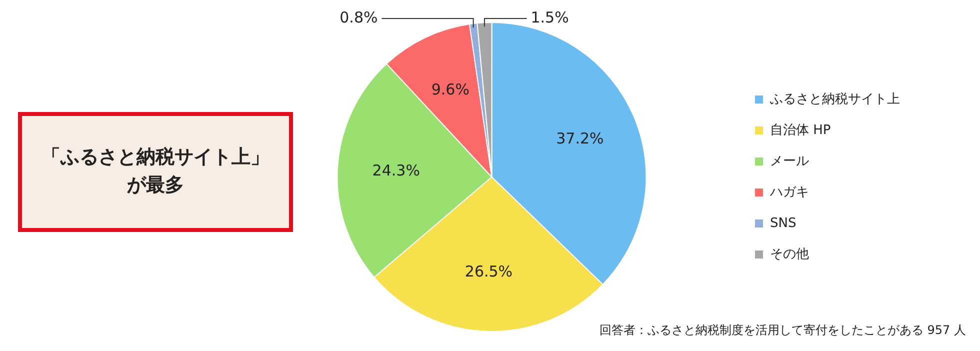 The image size is (980, 351). Describe the element at coordinates (580, 139) in the screenshot. I see `data-label: 37.2%` at that location.